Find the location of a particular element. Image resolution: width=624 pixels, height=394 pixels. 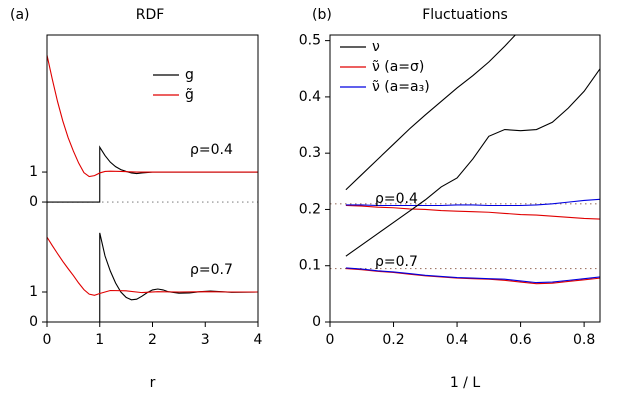

x-tick-label: 0.6 is located at coordinates (520, 340).